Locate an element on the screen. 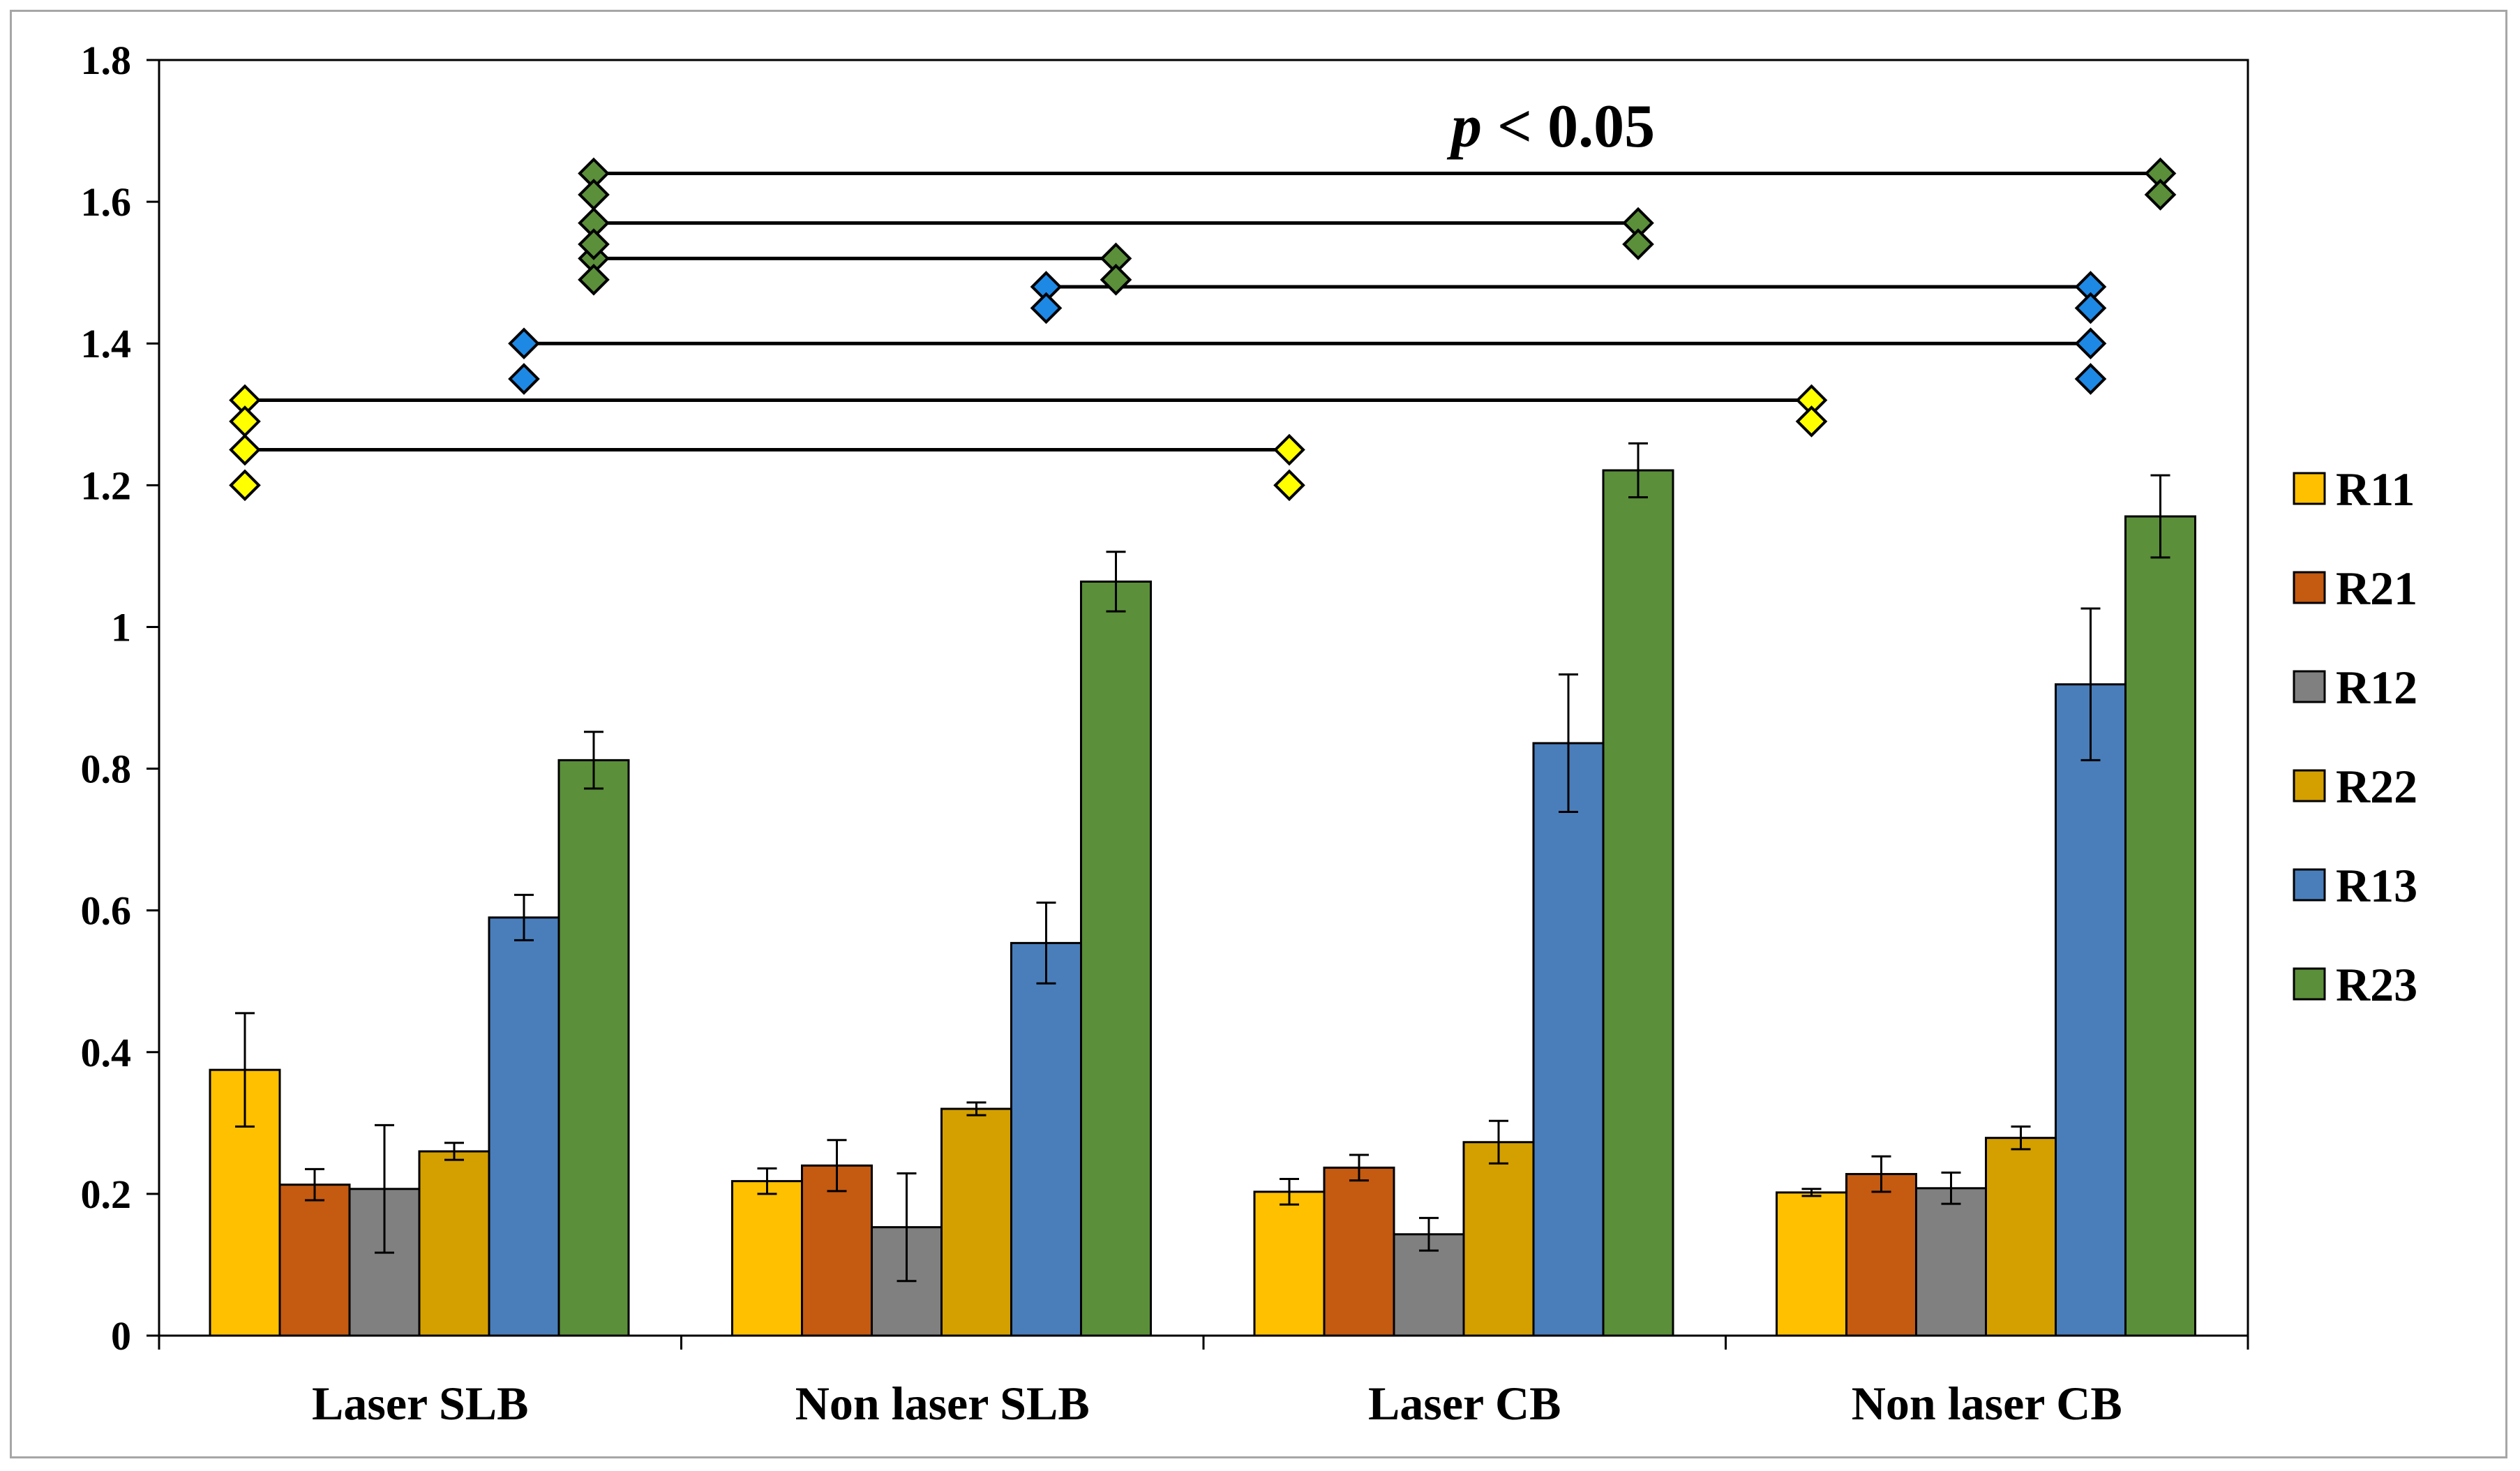 The image size is (2520, 1471). significance-label: p < 0.05 is located at coordinates (1550, 126).